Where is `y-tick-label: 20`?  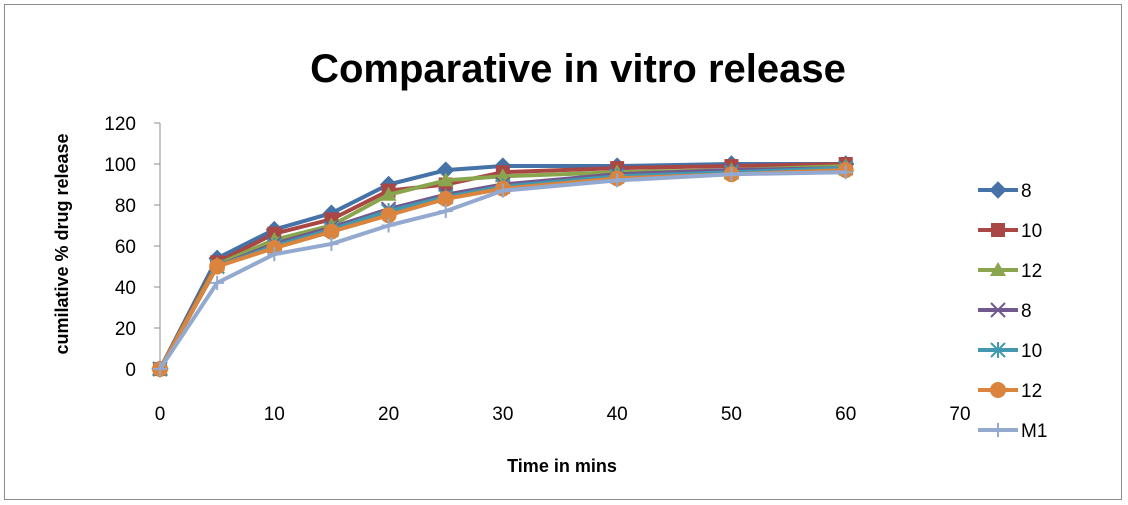
y-tick-label: 20 is located at coordinates (125, 329).